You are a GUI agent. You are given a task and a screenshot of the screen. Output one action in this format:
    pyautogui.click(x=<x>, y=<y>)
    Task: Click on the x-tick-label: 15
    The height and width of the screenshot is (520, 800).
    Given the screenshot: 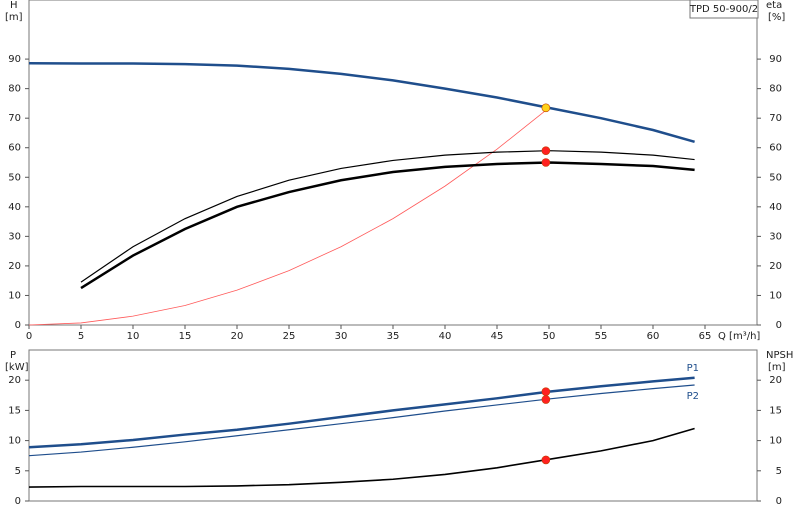 What is the action you would take?
    pyautogui.click(x=185, y=336)
    